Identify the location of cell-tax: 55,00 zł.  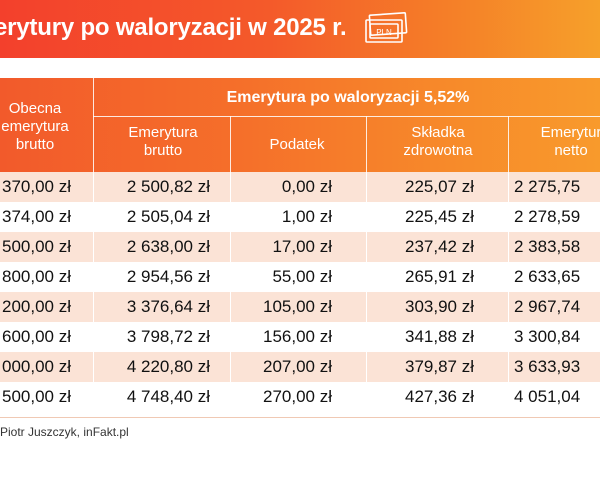
(302, 276).